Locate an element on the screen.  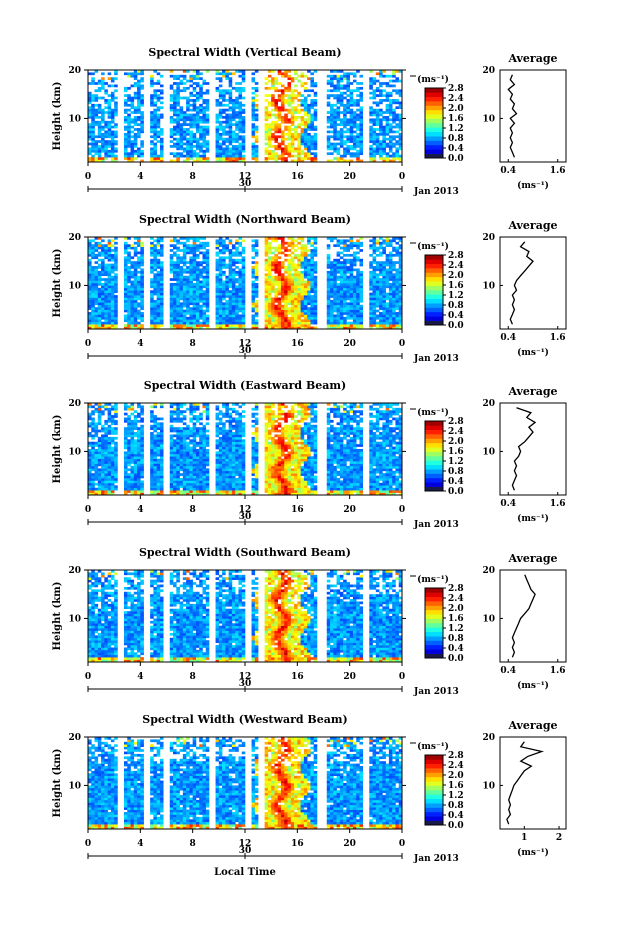
colorbar-tick-label: 1.6 is located at coordinates (456, 119).